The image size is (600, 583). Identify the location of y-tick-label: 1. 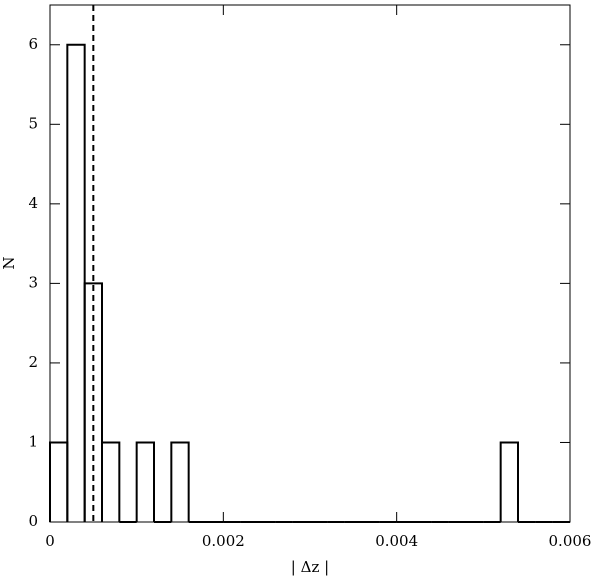
(33, 441).